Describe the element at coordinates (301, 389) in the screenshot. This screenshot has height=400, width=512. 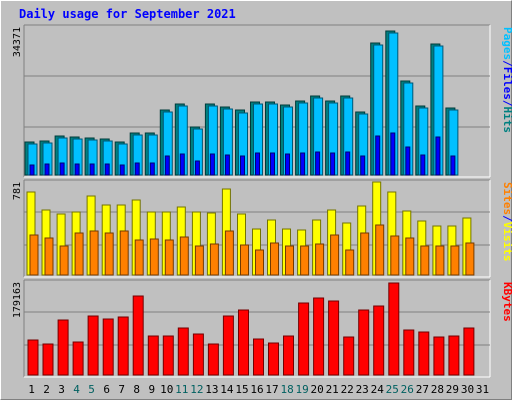
I see `x-tick-label-19: 19` at that location.